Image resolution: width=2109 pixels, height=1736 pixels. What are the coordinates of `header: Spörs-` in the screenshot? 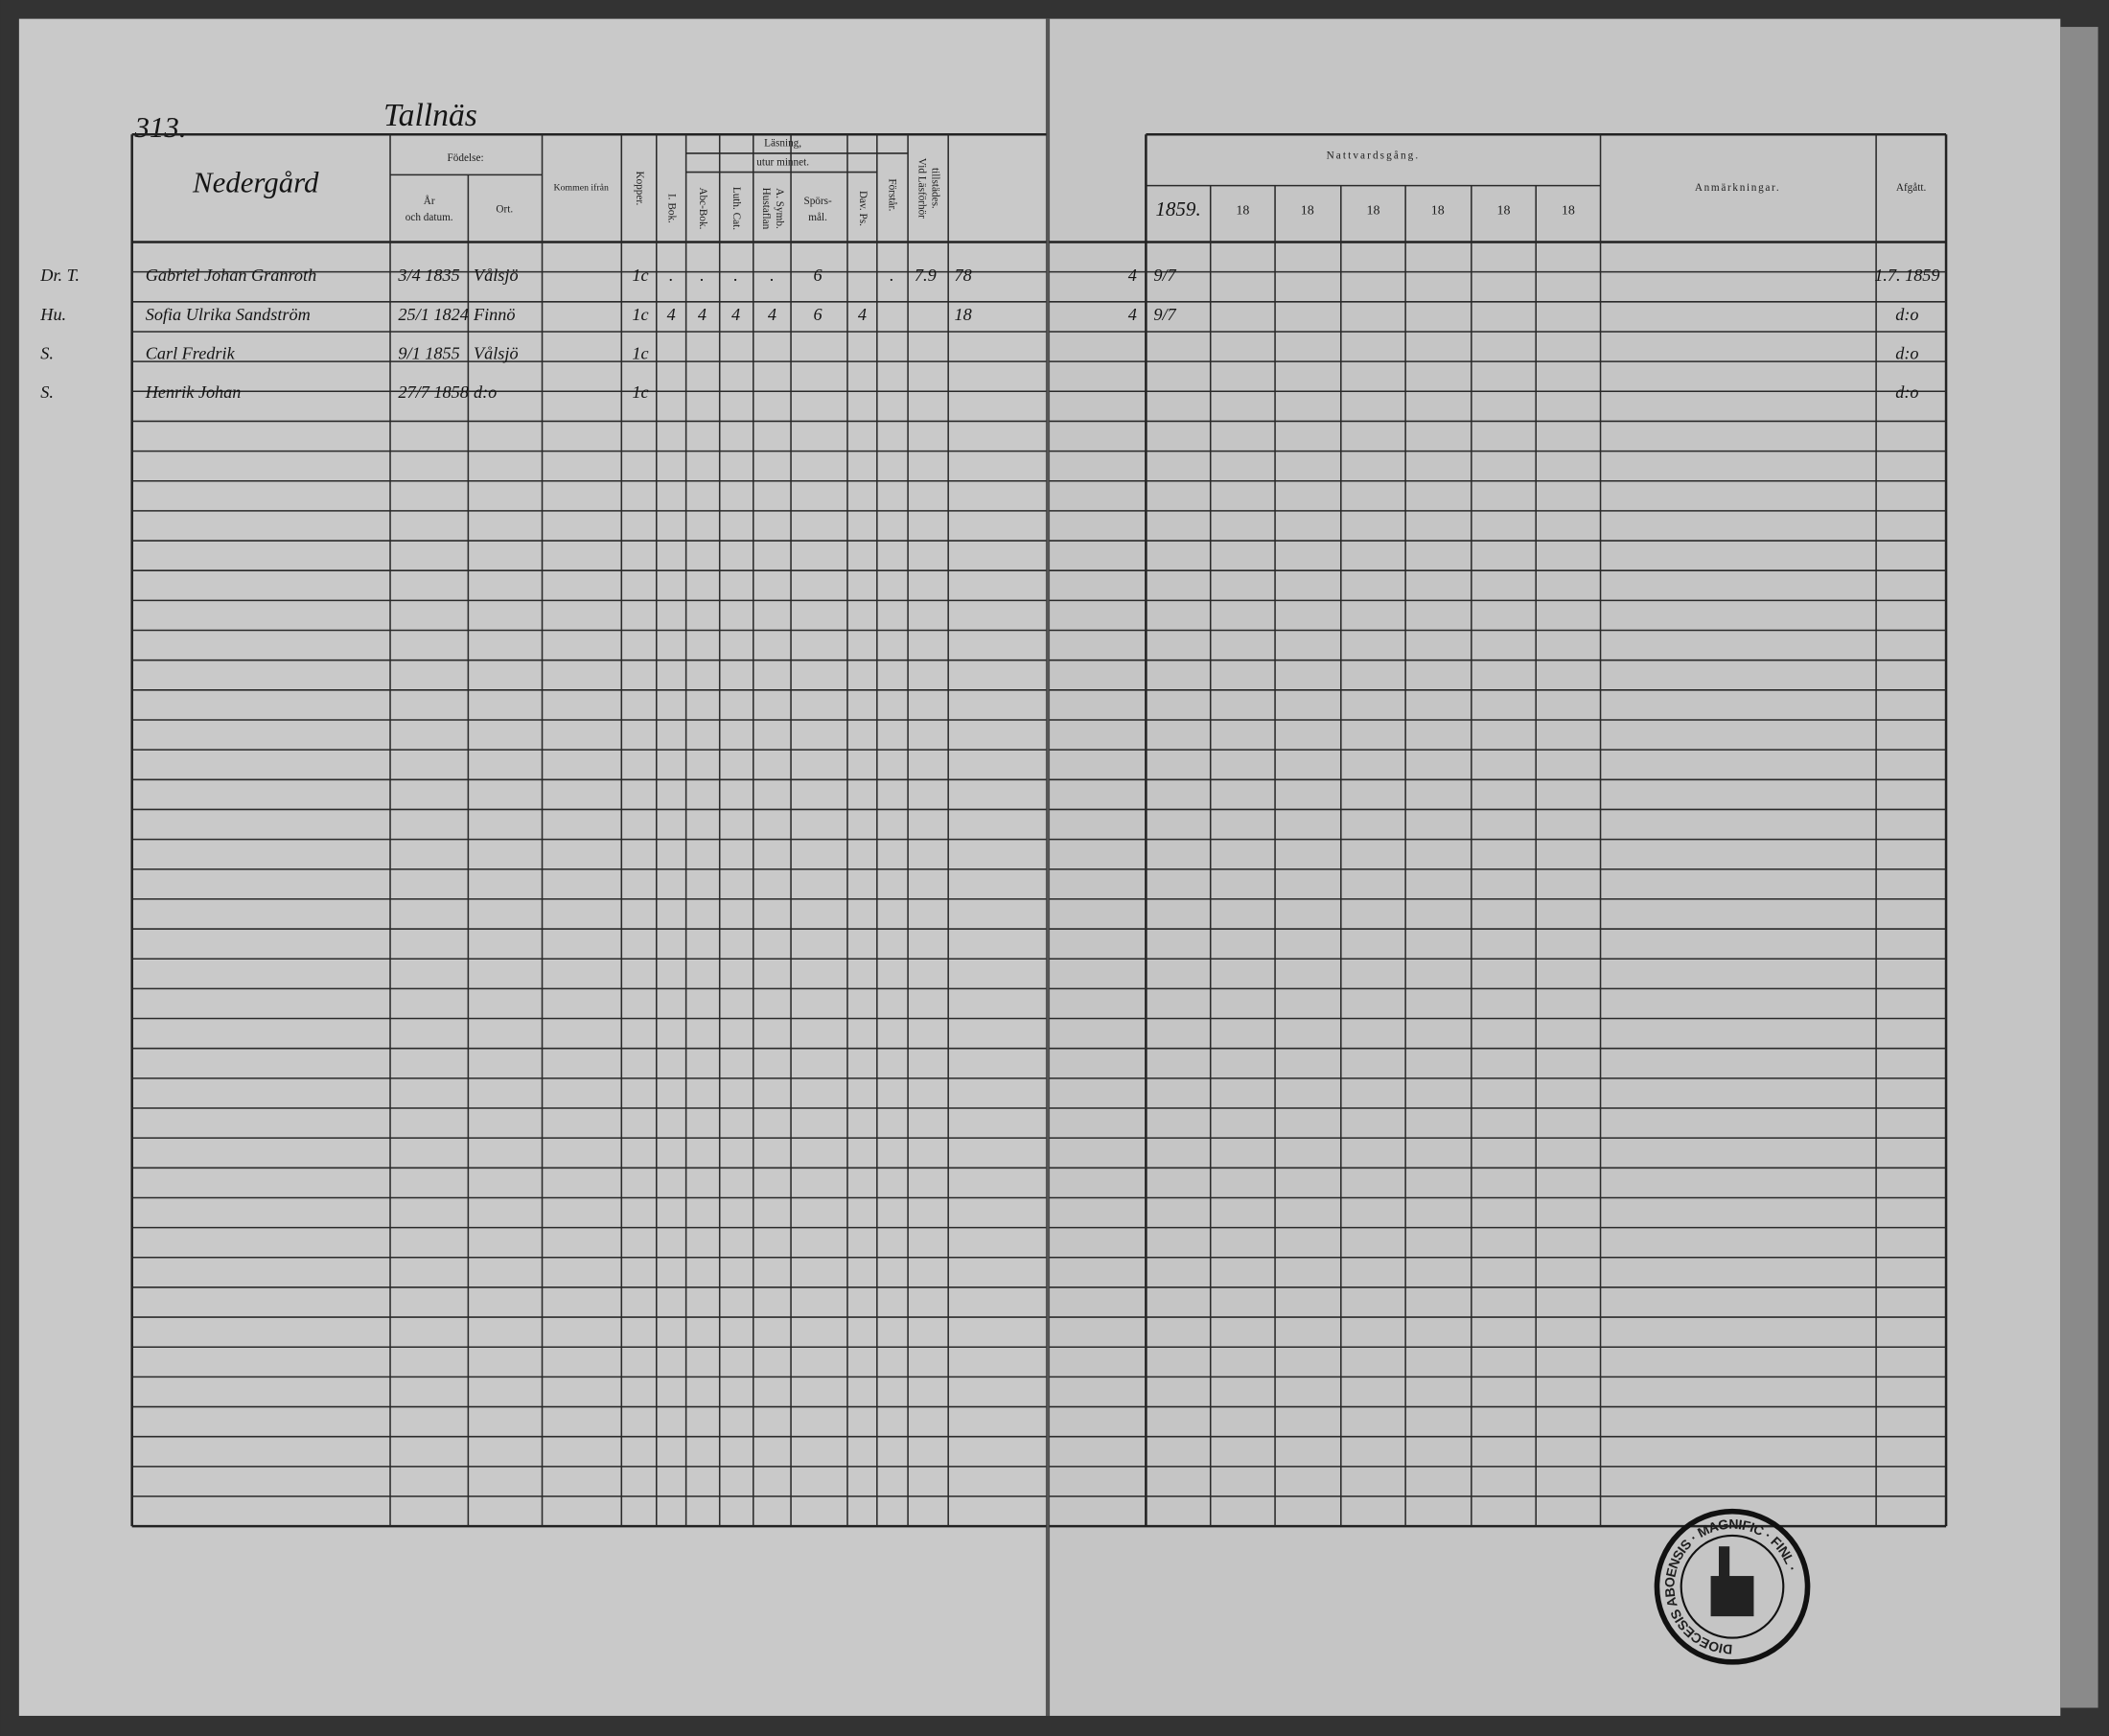 It's located at (817, 202).